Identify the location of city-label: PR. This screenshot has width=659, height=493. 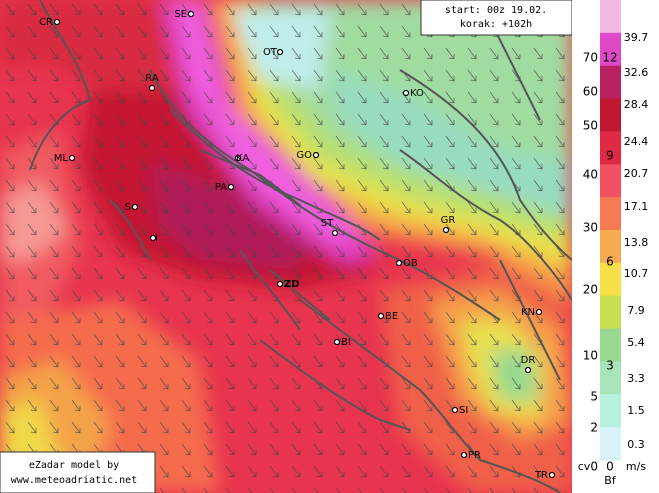
(474, 455).